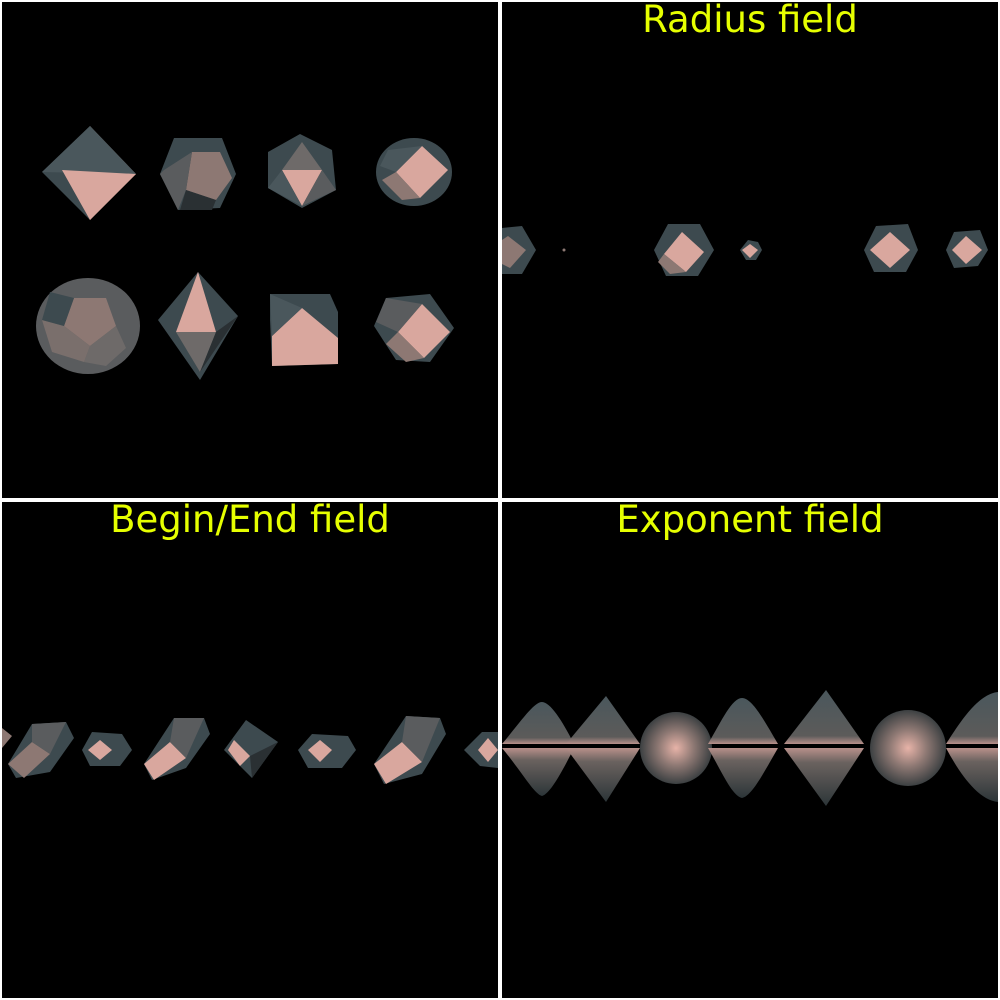  I want to click on viewport-title: Radius field, so click(750, 21).